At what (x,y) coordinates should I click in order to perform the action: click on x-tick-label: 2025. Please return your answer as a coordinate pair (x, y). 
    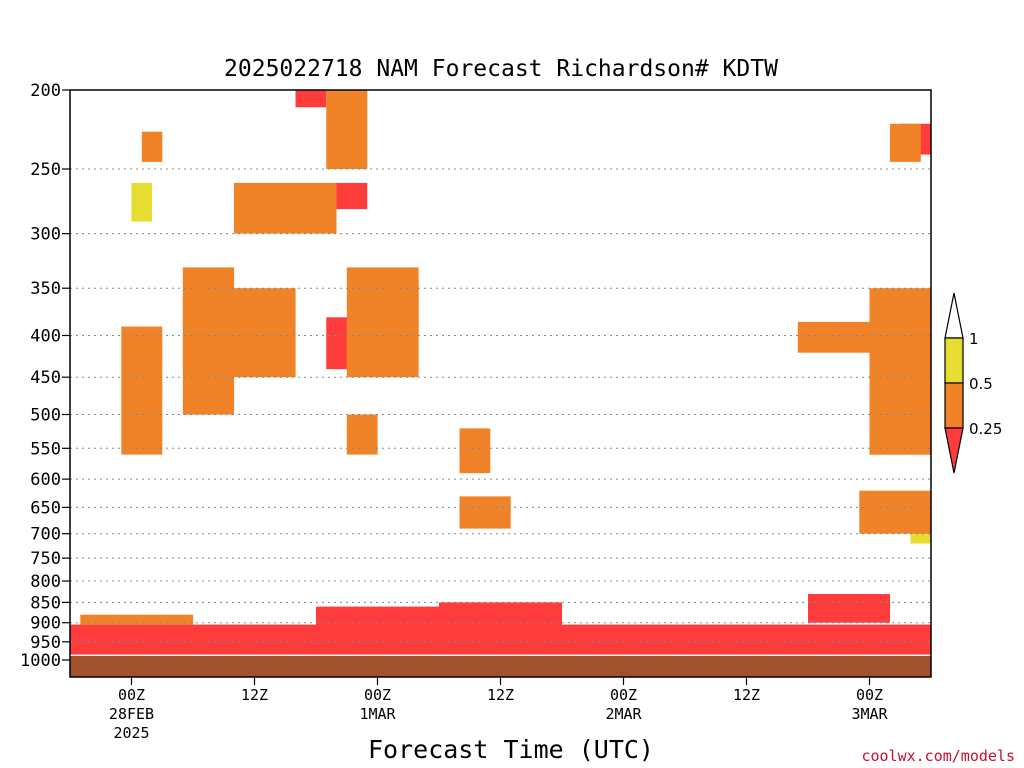
    Looking at the image, I should click on (131, 733).